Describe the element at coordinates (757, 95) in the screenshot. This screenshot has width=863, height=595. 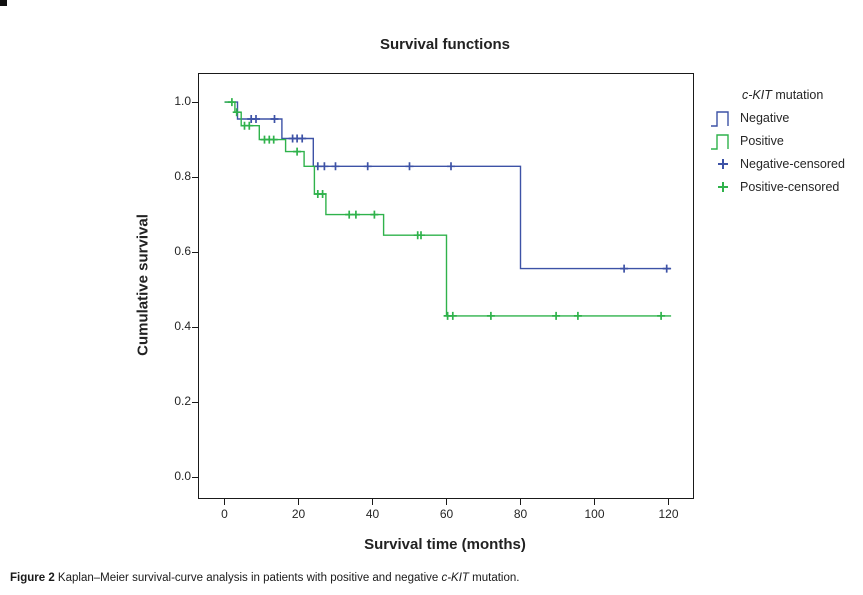
I see `legend-title-gene: c-KIT` at that location.